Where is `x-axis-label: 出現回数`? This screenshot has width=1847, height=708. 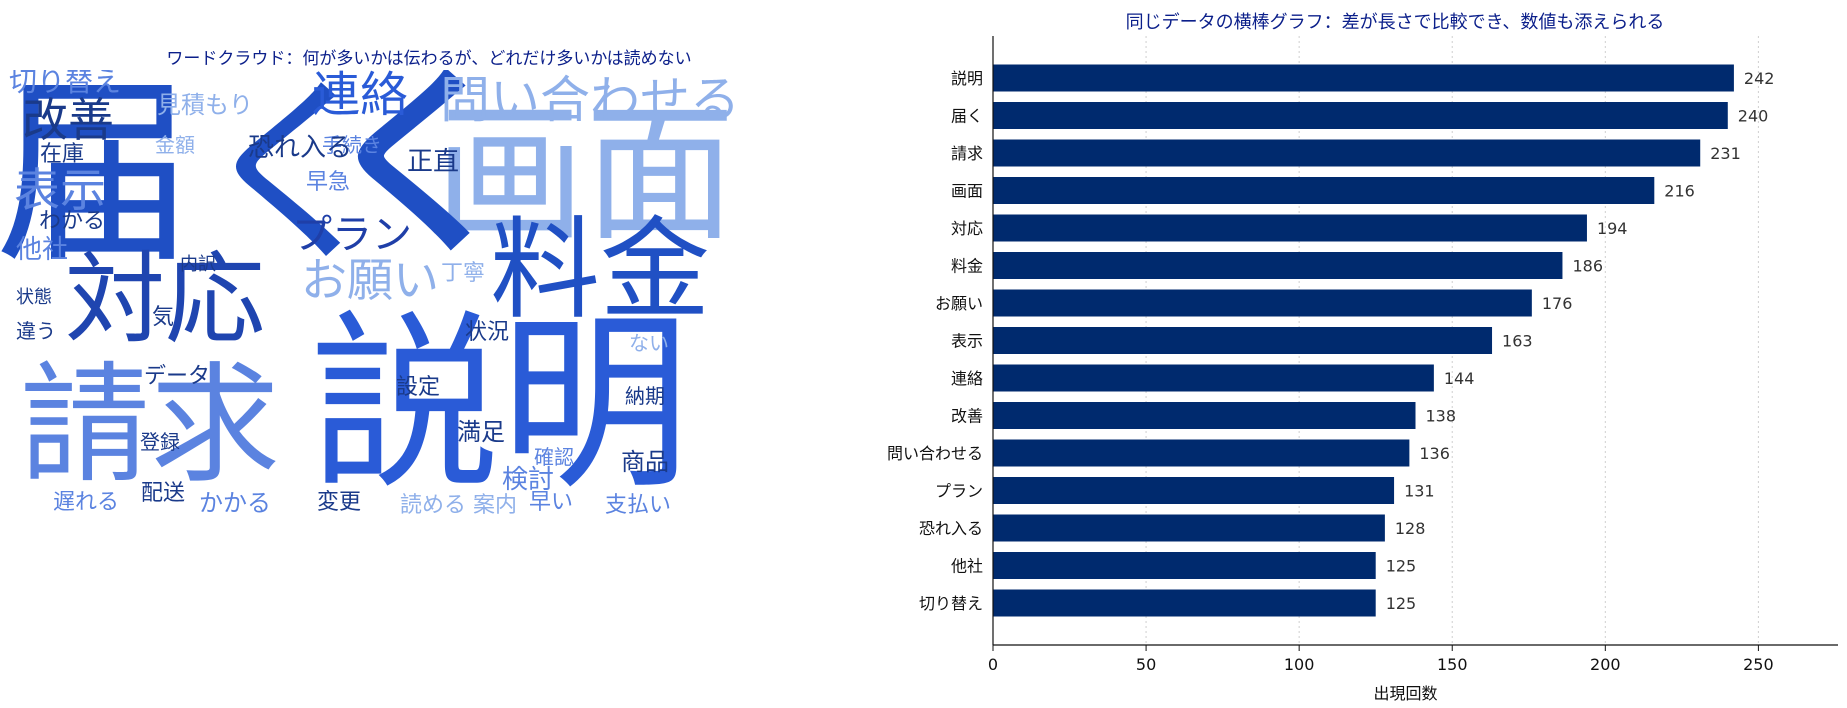
x-axis-label: 出現回数 is located at coordinates (1405, 693).